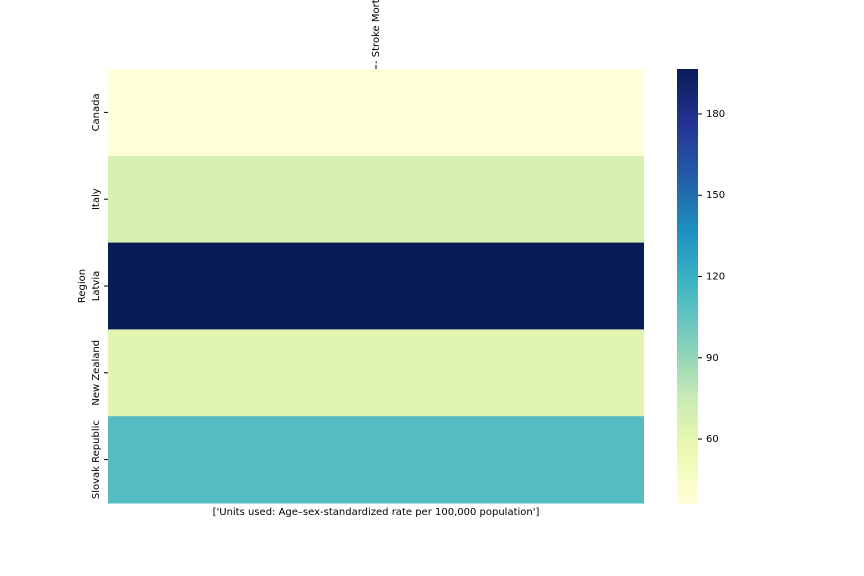 The height and width of the screenshot is (576, 864). I want to click on y-tick-label: Latvia, so click(96, 286).